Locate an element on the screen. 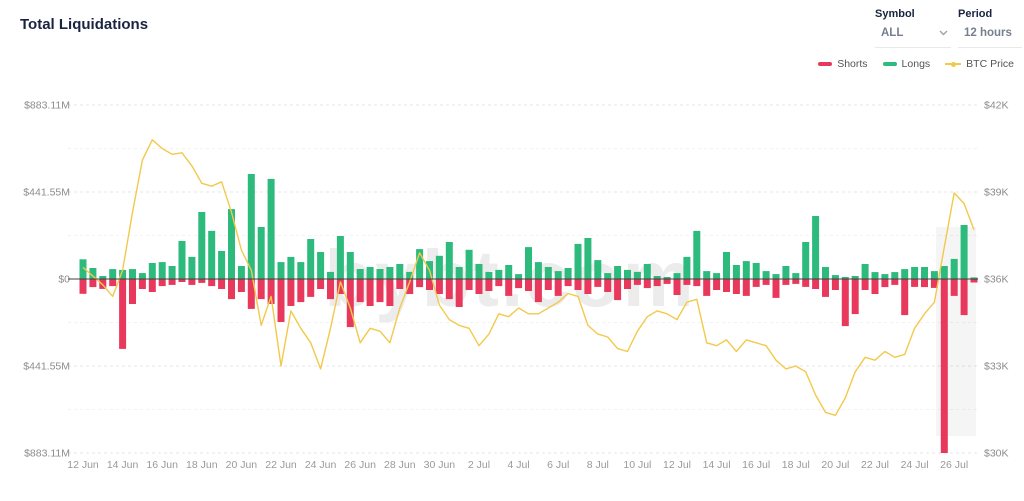  period-select: Period 12 hours is located at coordinates (990, 28).